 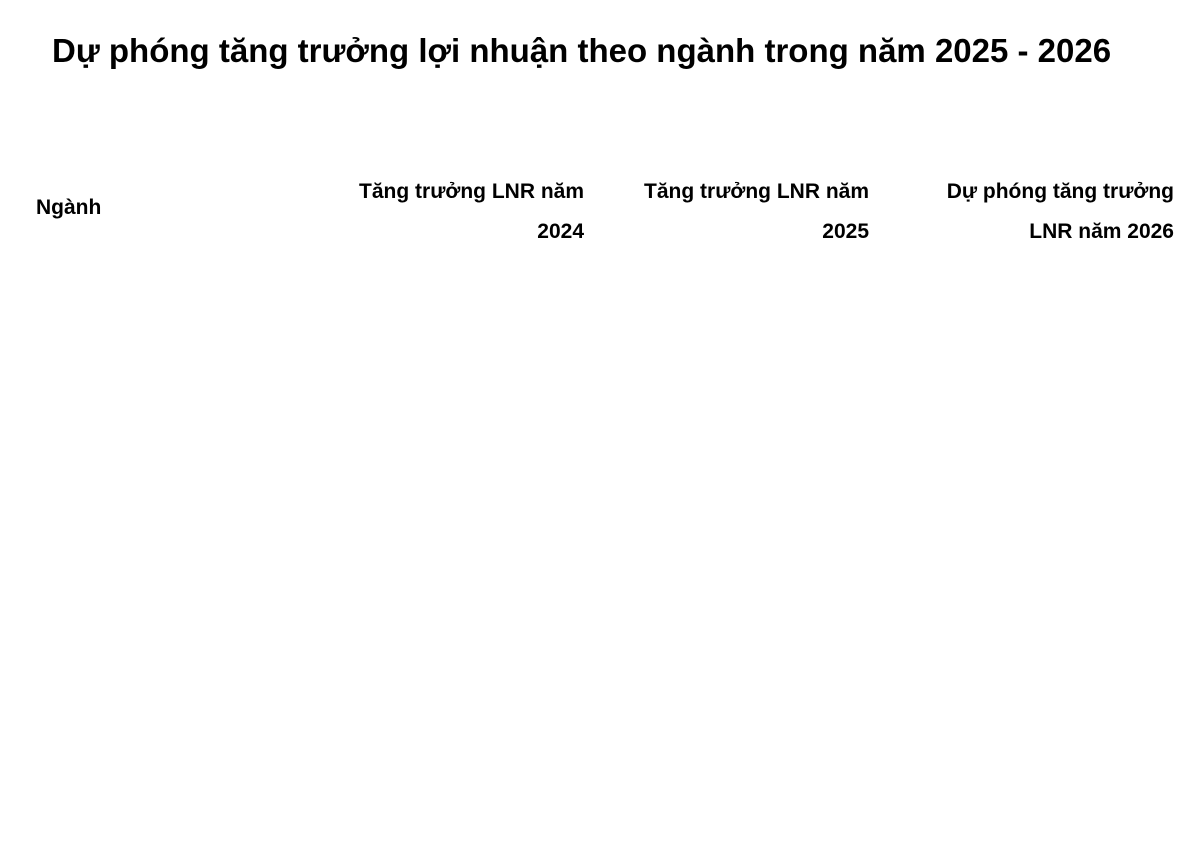 I want to click on row-label: BĐS Nhà ở, so click(x=89, y=393).